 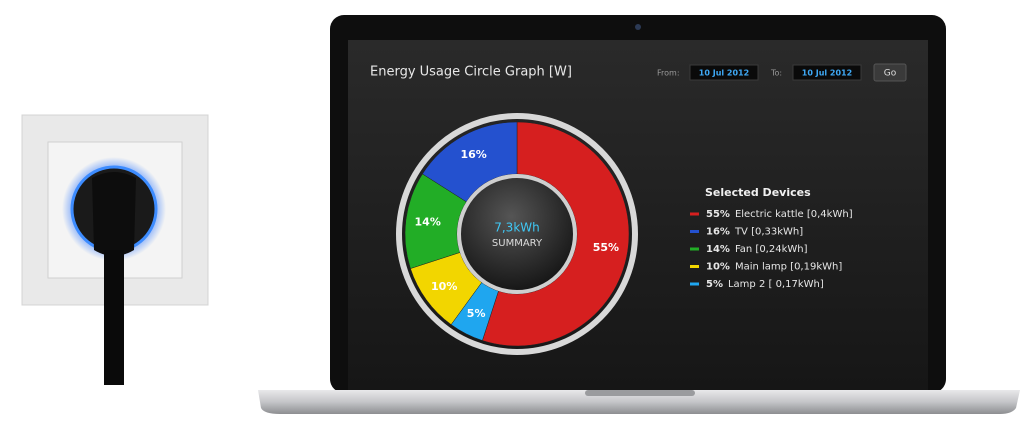 What do you see at coordinates (794, 214) in the screenshot?
I see `legend-name: Electric kattle [0,4kWh]` at bounding box center [794, 214].